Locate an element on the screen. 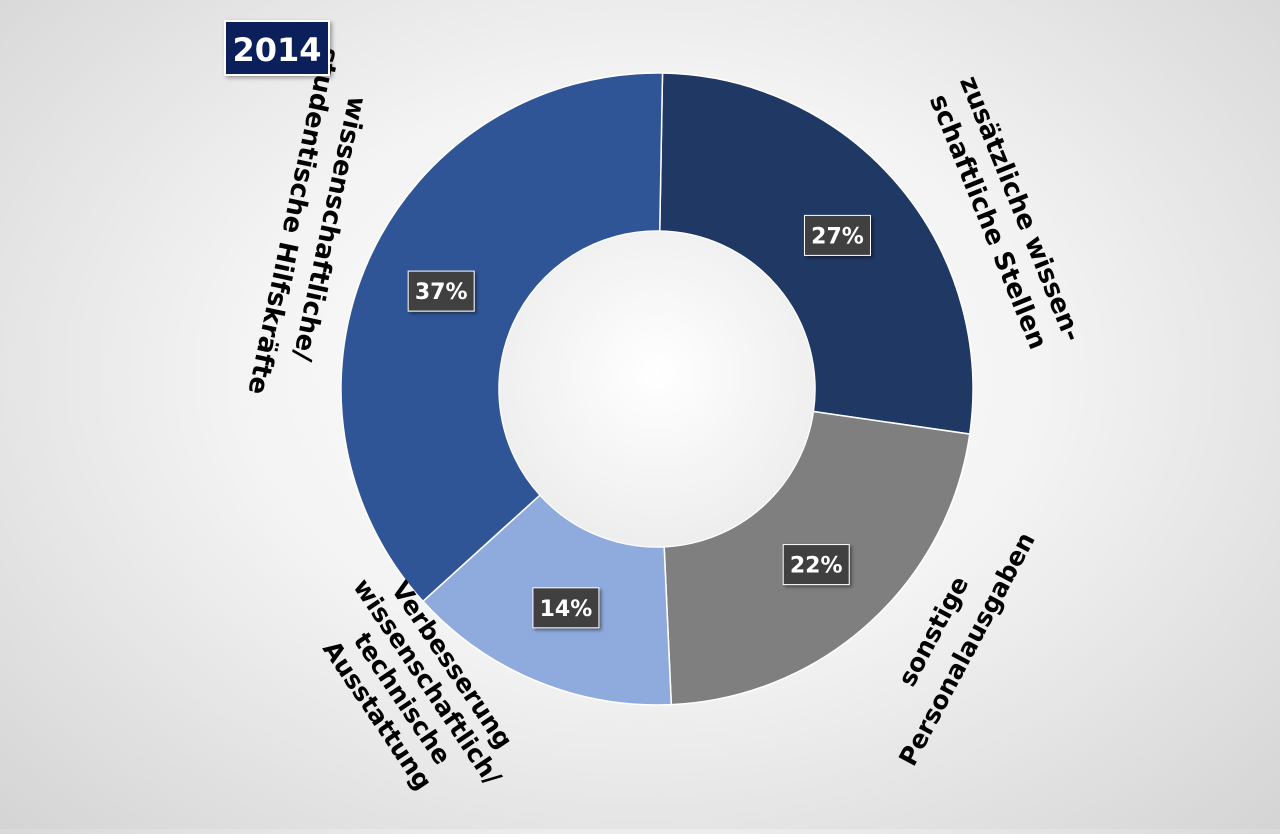 The image size is (1280, 834). value-label: 37% is located at coordinates (441, 291).